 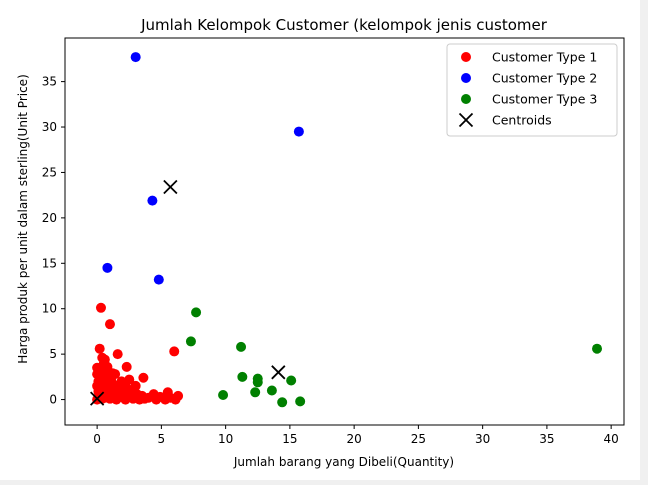 I want to click on legend-label: Customer Type 3, so click(x=544, y=99).